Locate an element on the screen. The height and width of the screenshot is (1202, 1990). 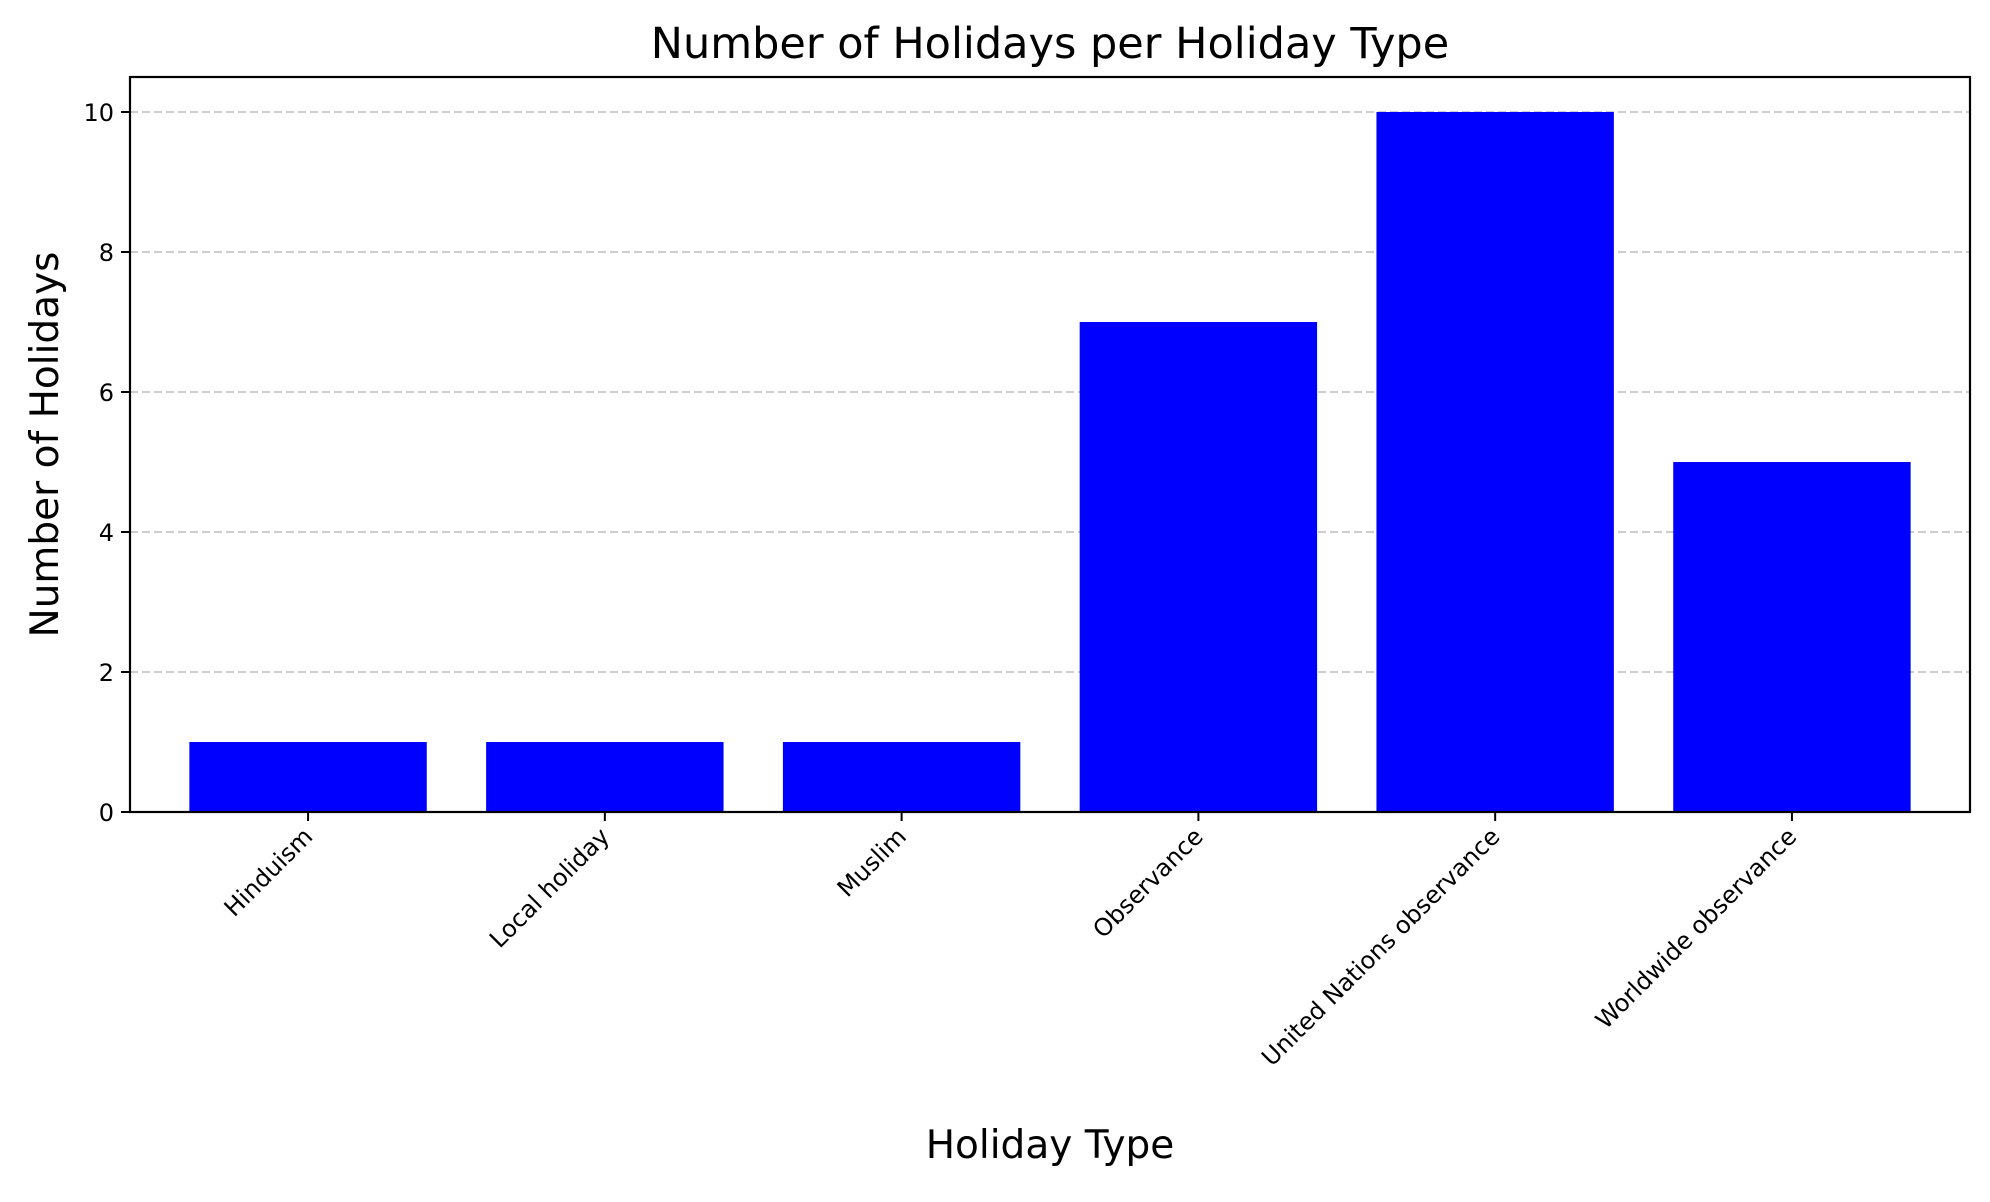
x-tick-label: Hinduism is located at coordinates (269, 872).